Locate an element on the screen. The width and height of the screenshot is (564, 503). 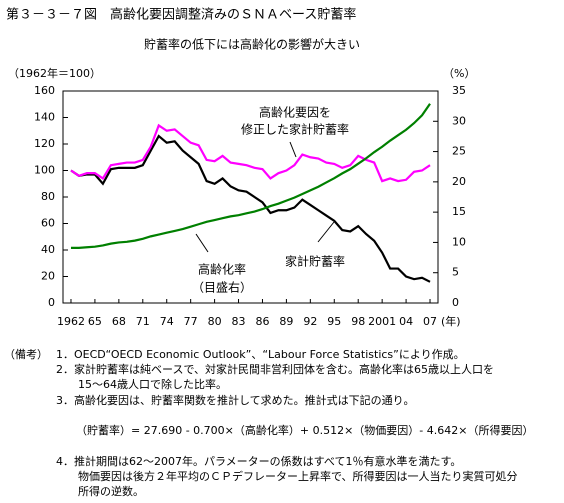
x-tick-label: 80 is located at coordinates (215, 321).